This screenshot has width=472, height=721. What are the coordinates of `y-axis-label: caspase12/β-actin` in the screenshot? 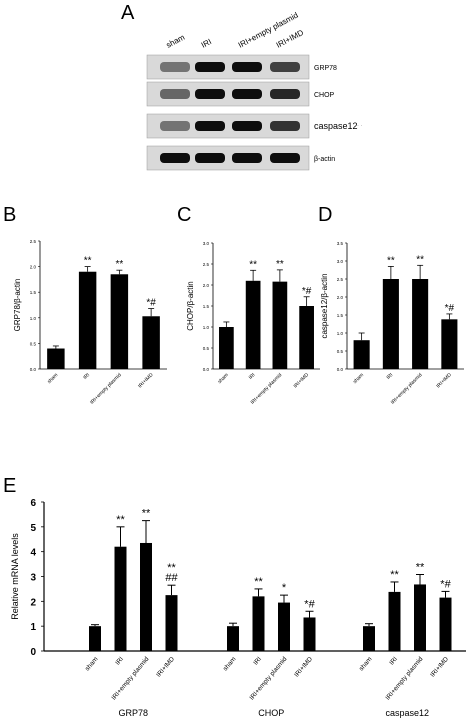 It's located at (324, 305).